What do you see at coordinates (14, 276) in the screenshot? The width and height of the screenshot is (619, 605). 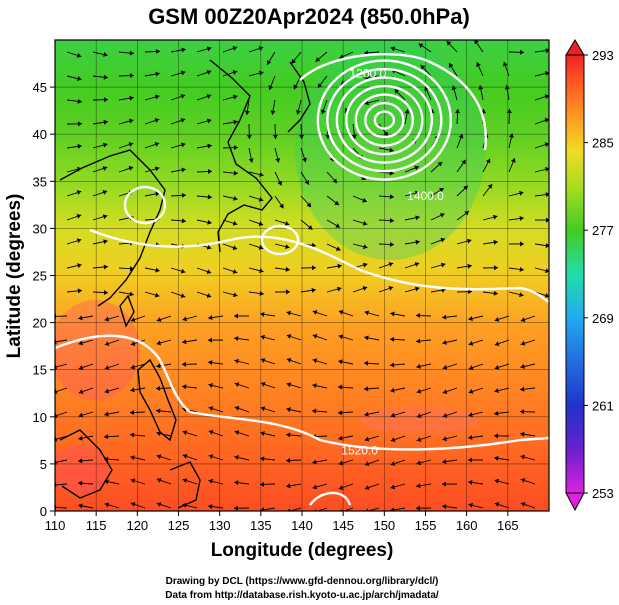 I see `y-axis-label: Latitude (degrees)` at bounding box center [14, 276].